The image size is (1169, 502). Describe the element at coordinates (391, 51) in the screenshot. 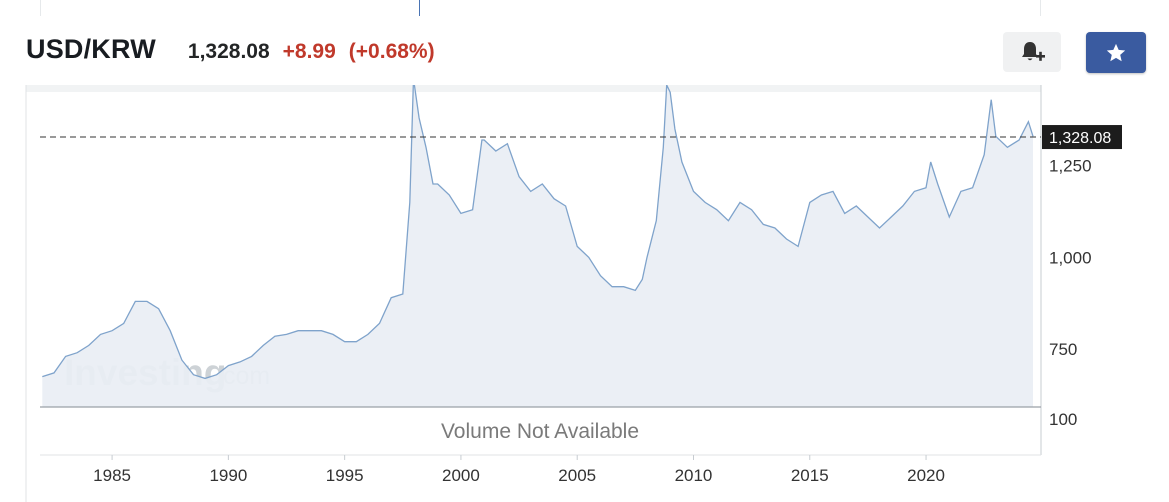

I see `price-change-percent: (+0.68%)` at that location.